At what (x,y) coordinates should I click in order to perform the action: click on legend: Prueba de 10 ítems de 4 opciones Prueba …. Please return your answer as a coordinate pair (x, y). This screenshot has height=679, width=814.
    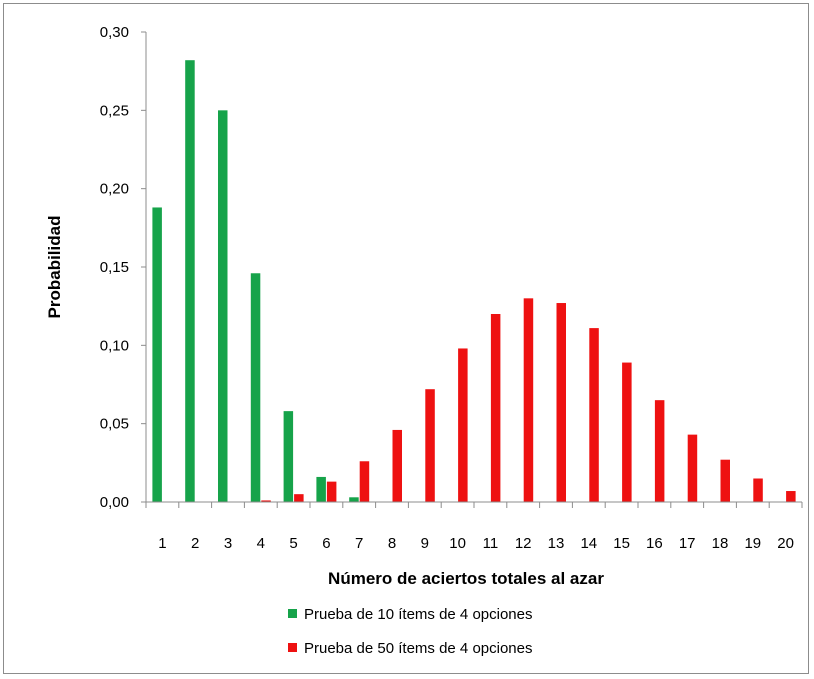
    Looking at the image, I should click on (410, 631).